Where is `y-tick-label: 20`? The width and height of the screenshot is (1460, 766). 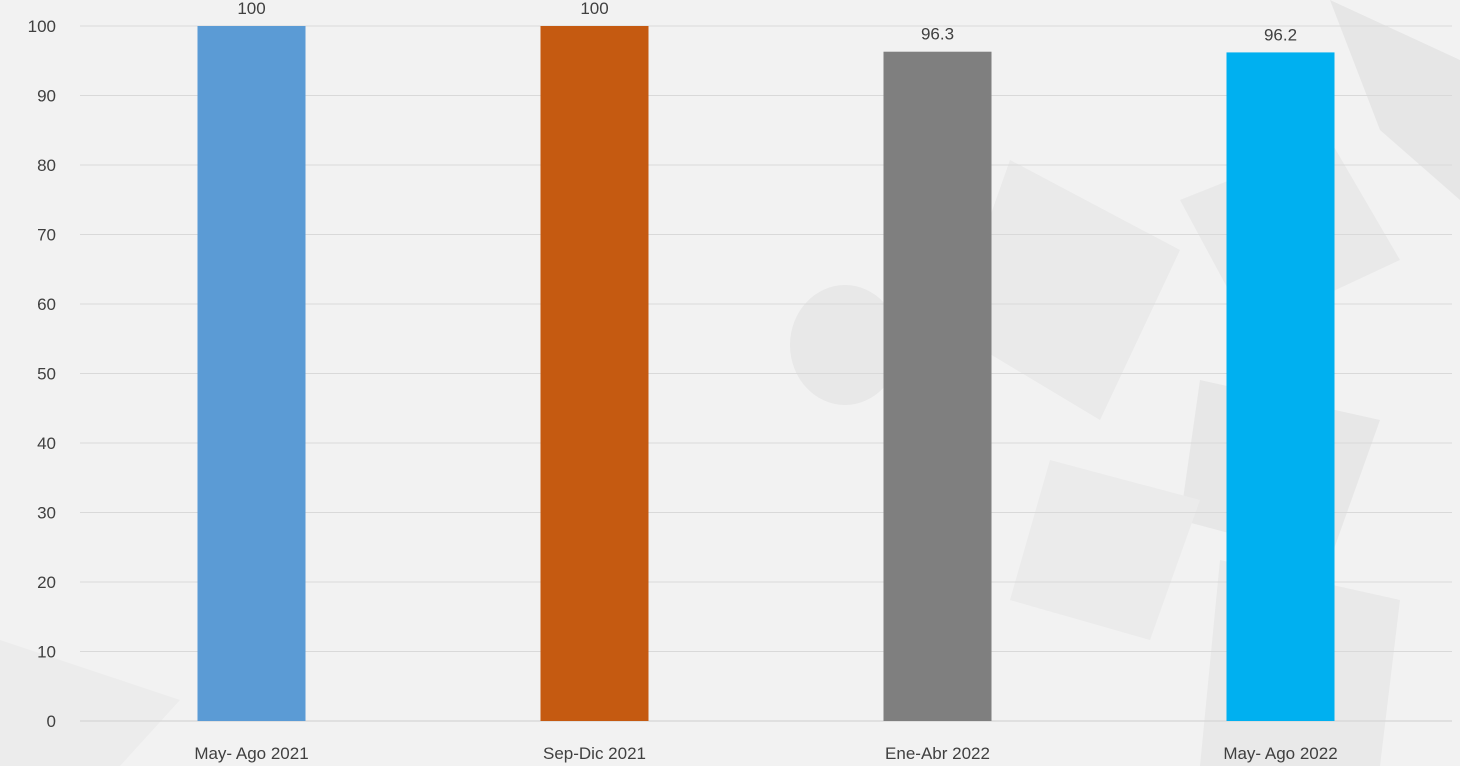 y-tick-label: 20 is located at coordinates (46, 582).